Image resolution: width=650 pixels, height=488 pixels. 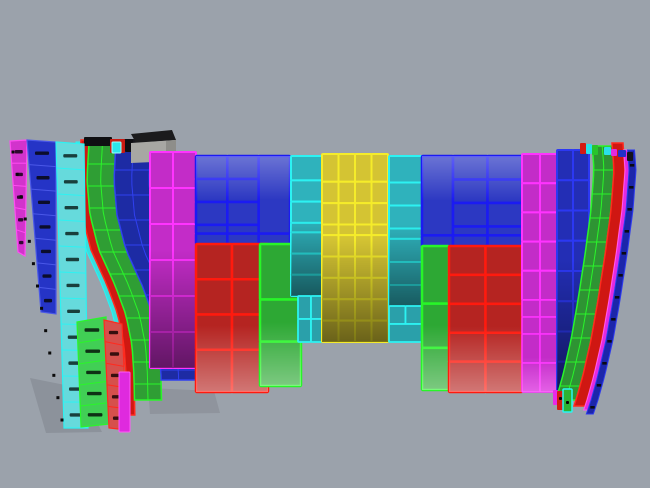 I want to click on col-magenta-right-mid, so click(x=540, y=317).